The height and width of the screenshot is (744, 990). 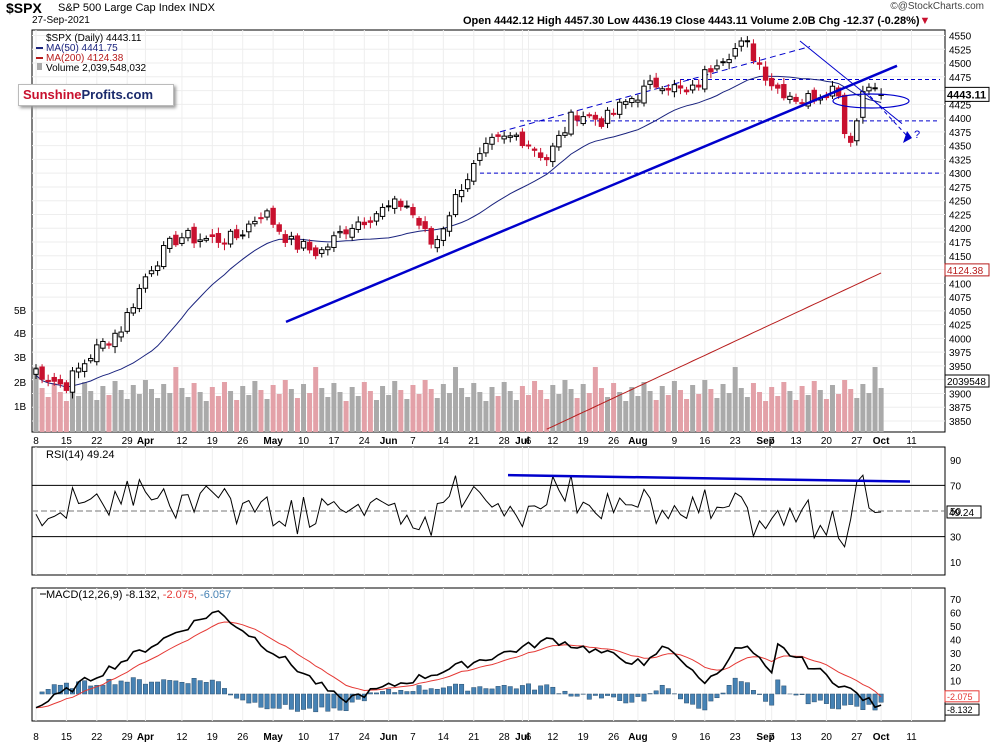 I want to click on copyright-icon: ©, so click(x=894, y=6).